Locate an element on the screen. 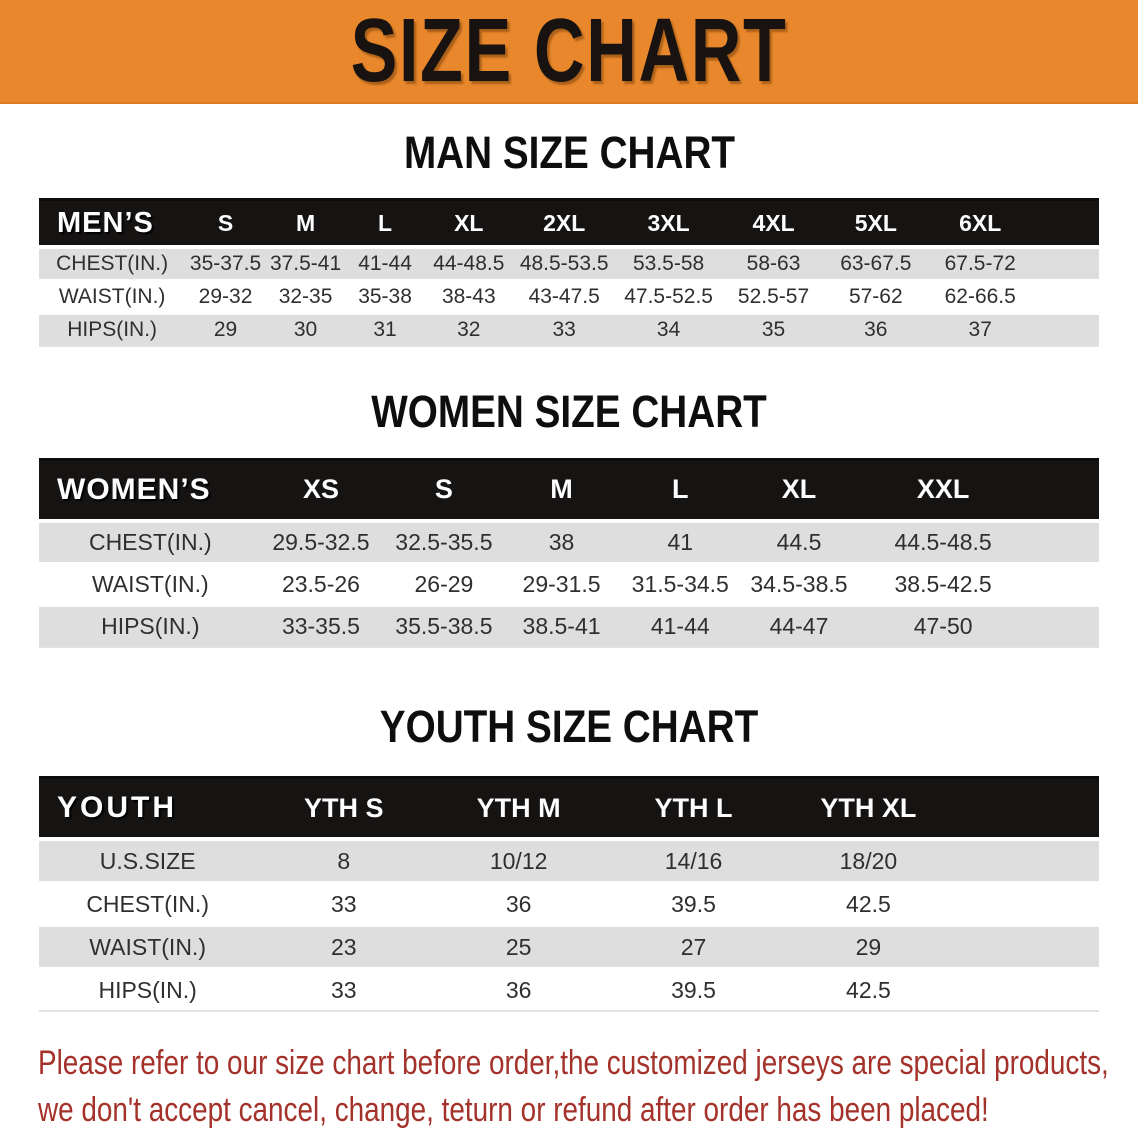 The width and height of the screenshot is (1138, 1134). table-row: WAIST(IN.) 23 25 27 29 is located at coordinates (569, 948).